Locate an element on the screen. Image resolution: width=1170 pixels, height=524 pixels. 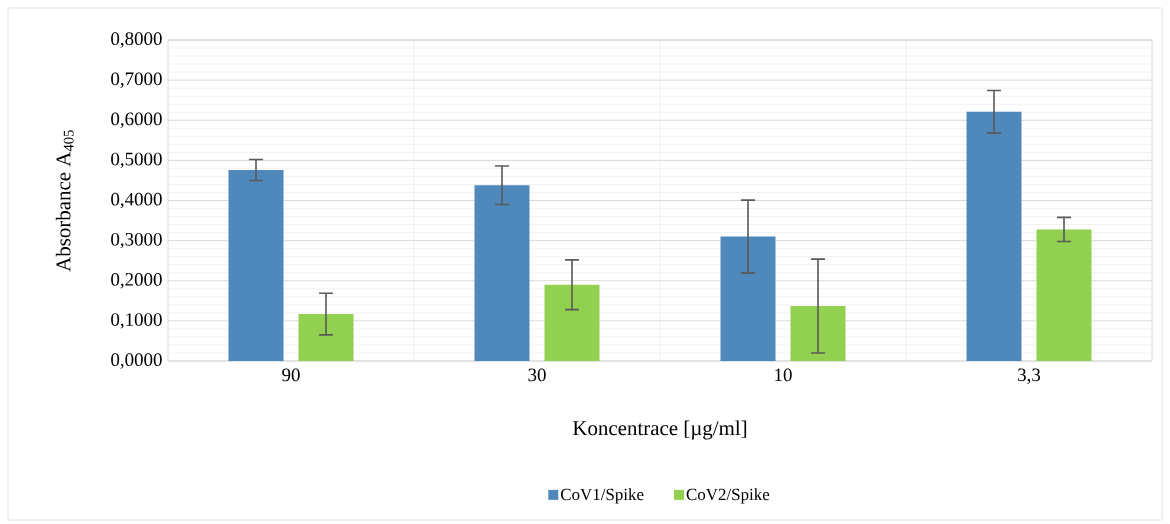
y-tick-label: 0,5000 is located at coordinates (136, 160).